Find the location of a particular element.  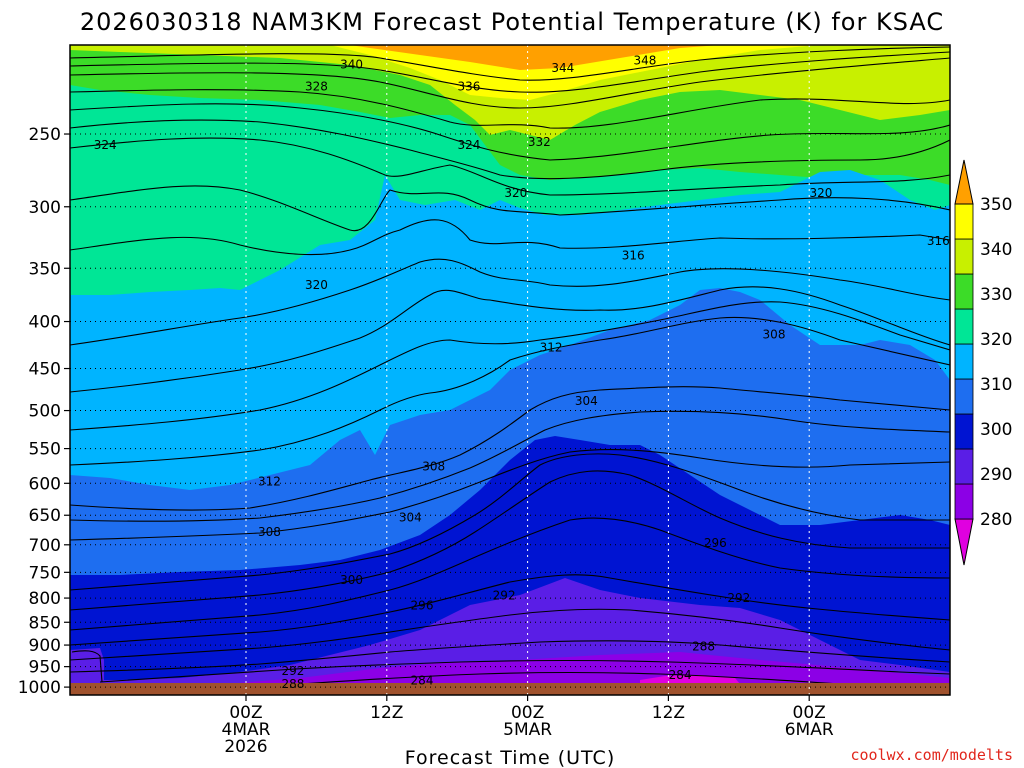

colorbar-label: 300 is located at coordinates (996, 430).